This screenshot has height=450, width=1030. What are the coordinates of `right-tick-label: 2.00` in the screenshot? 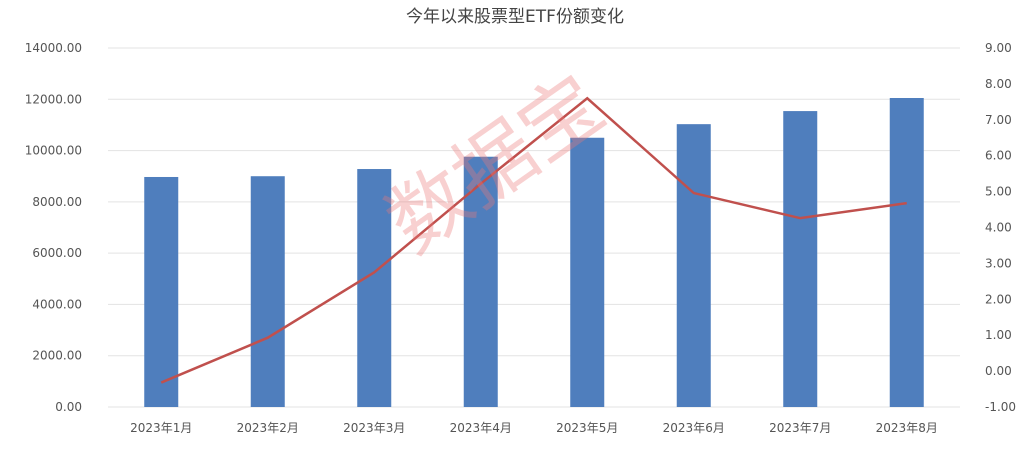 It's located at (998, 299).